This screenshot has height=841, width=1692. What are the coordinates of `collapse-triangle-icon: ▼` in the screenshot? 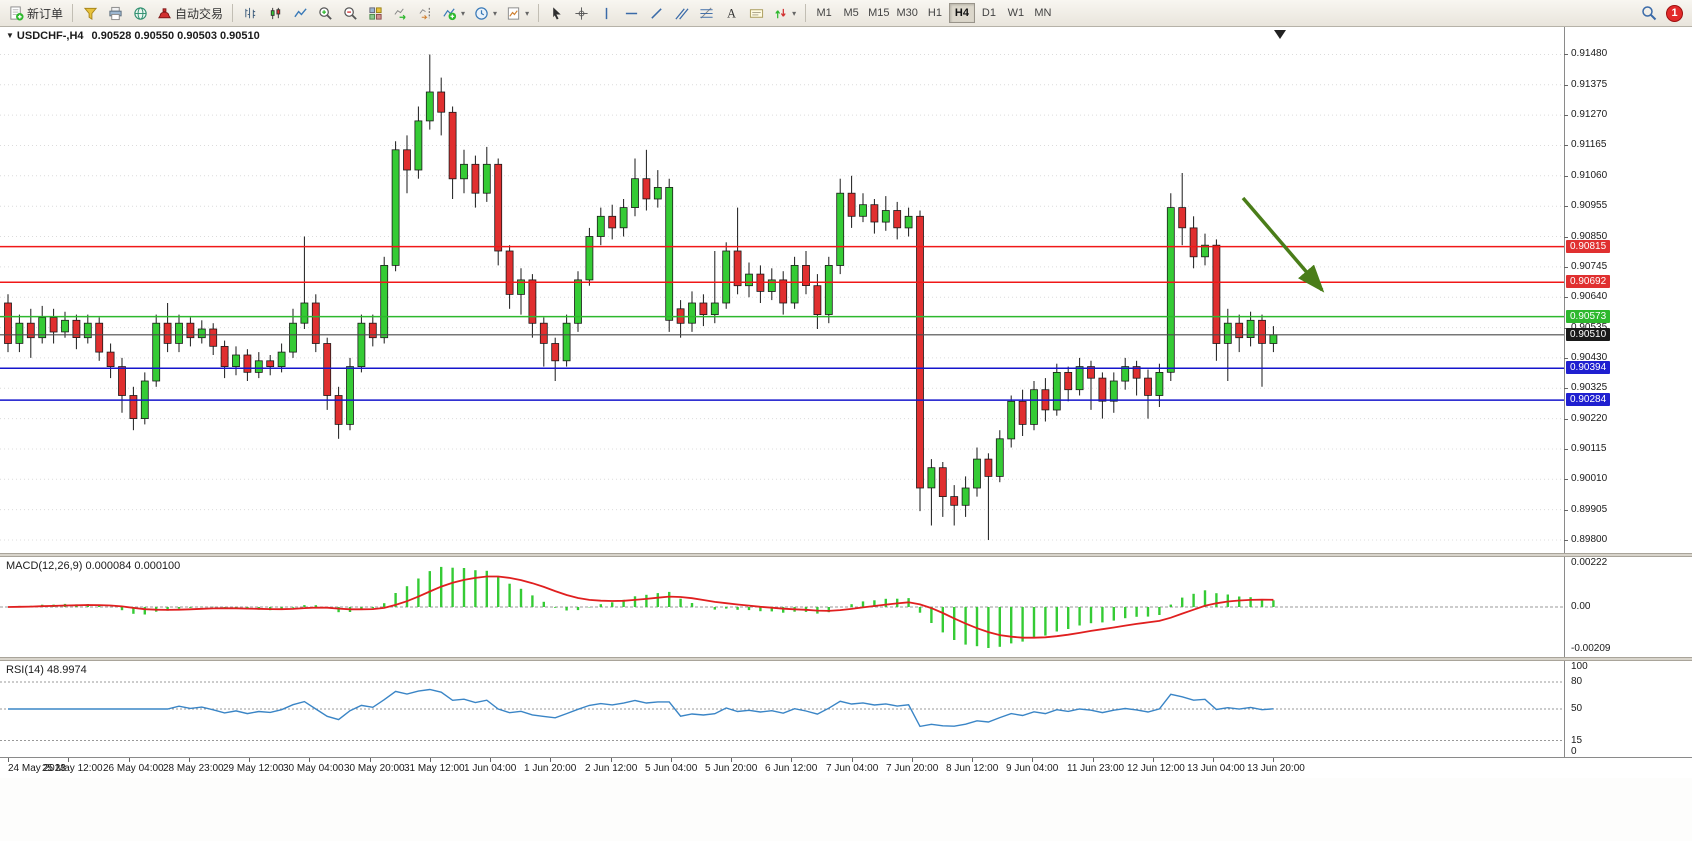 It's located at (10, 35).